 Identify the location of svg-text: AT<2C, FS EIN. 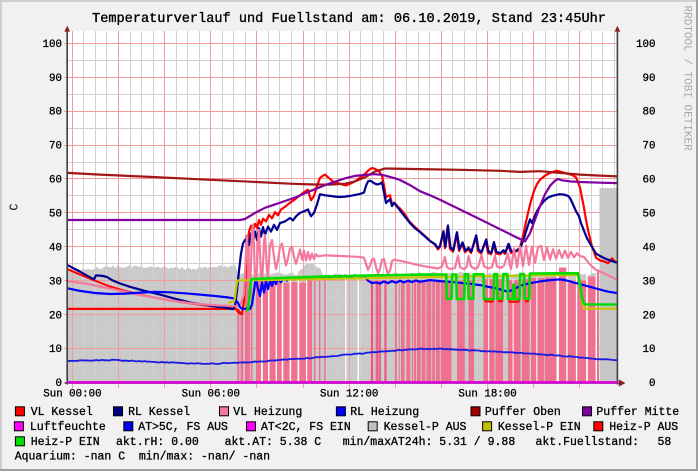
(306, 427).